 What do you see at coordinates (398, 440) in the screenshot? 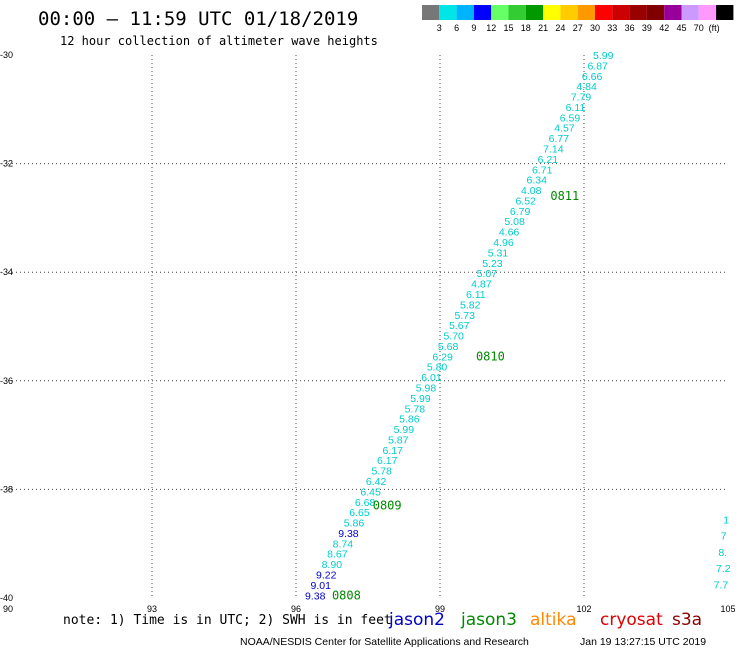
I see `track-value-label: 5.87` at bounding box center [398, 440].